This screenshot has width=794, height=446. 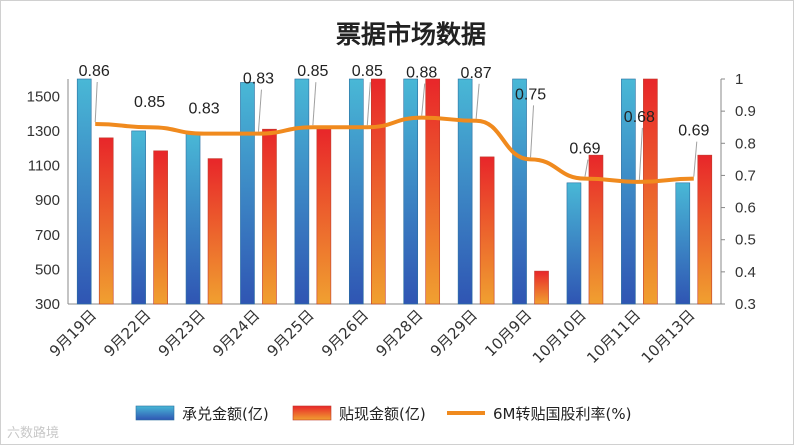 I want to click on x-tick-label: 9月29日, so click(x=454, y=333).